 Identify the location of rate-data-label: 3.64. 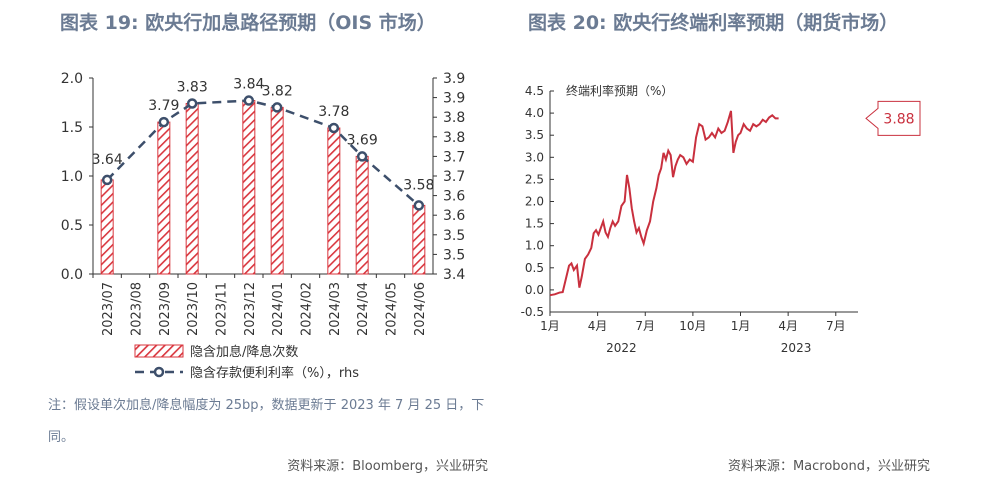
(107, 160).